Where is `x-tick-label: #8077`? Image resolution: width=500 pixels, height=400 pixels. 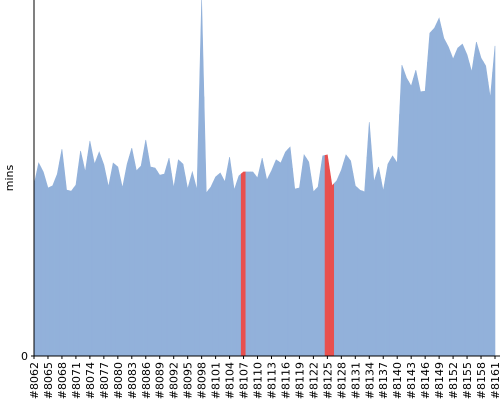 x-tick-label: #8077 is located at coordinates (104, 380).